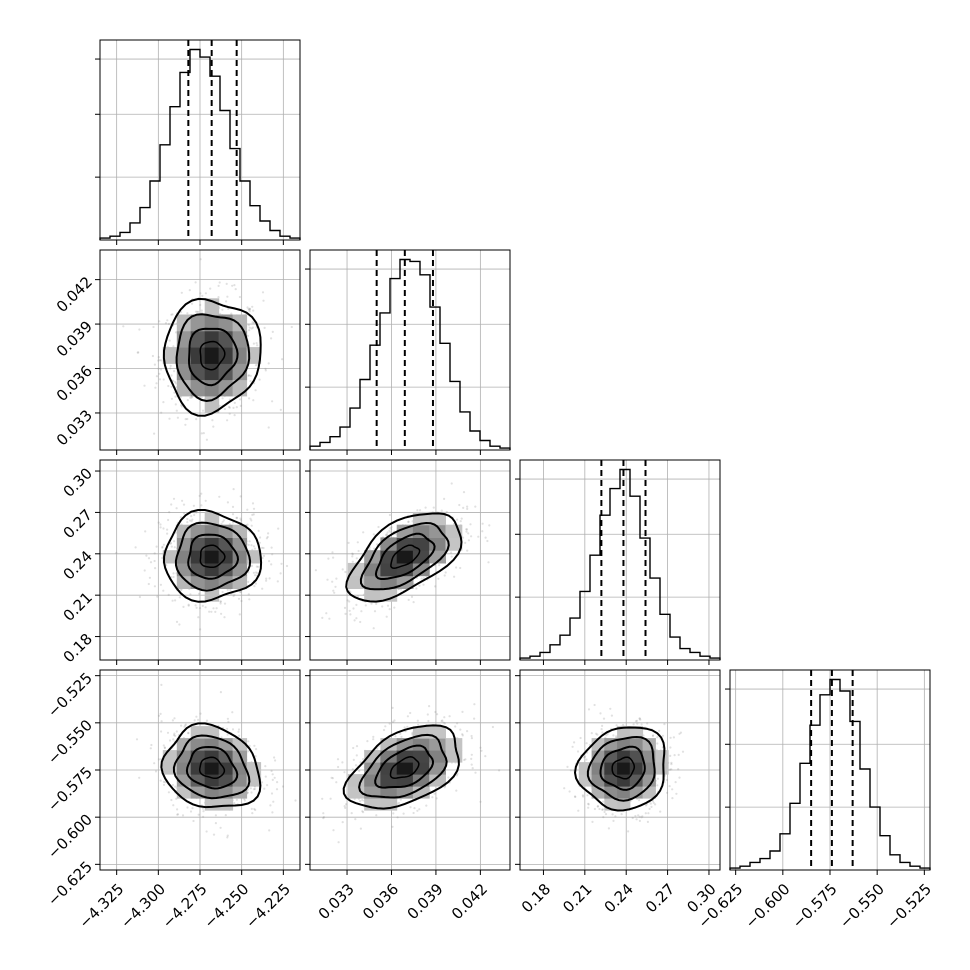  Describe the element at coordinates (768, 906) in the screenshot. I see `x-tick-label: −0.600` at that location.